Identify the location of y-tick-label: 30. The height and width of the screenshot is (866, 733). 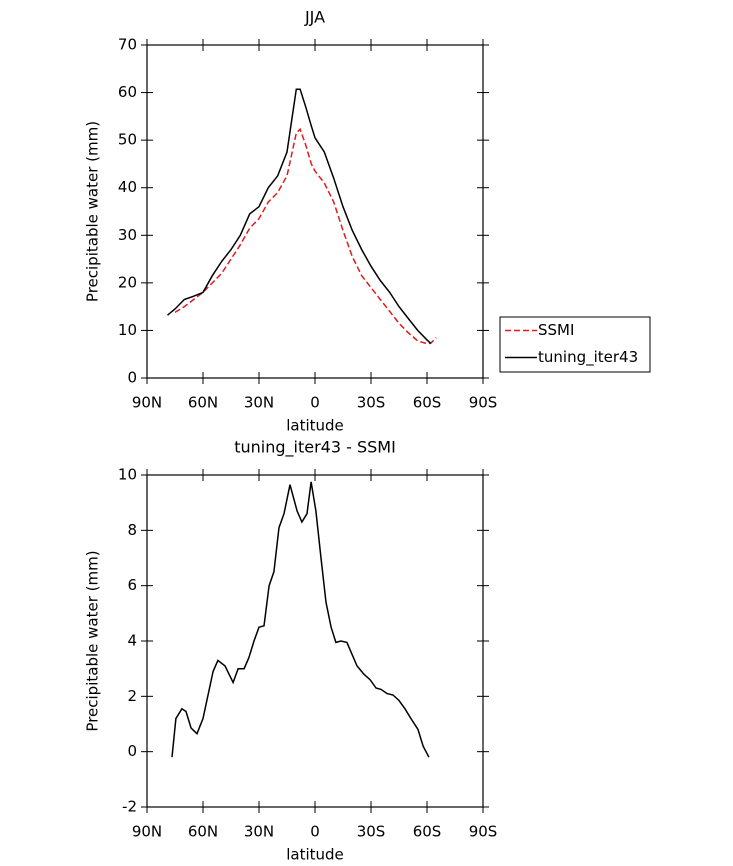
(127, 235).